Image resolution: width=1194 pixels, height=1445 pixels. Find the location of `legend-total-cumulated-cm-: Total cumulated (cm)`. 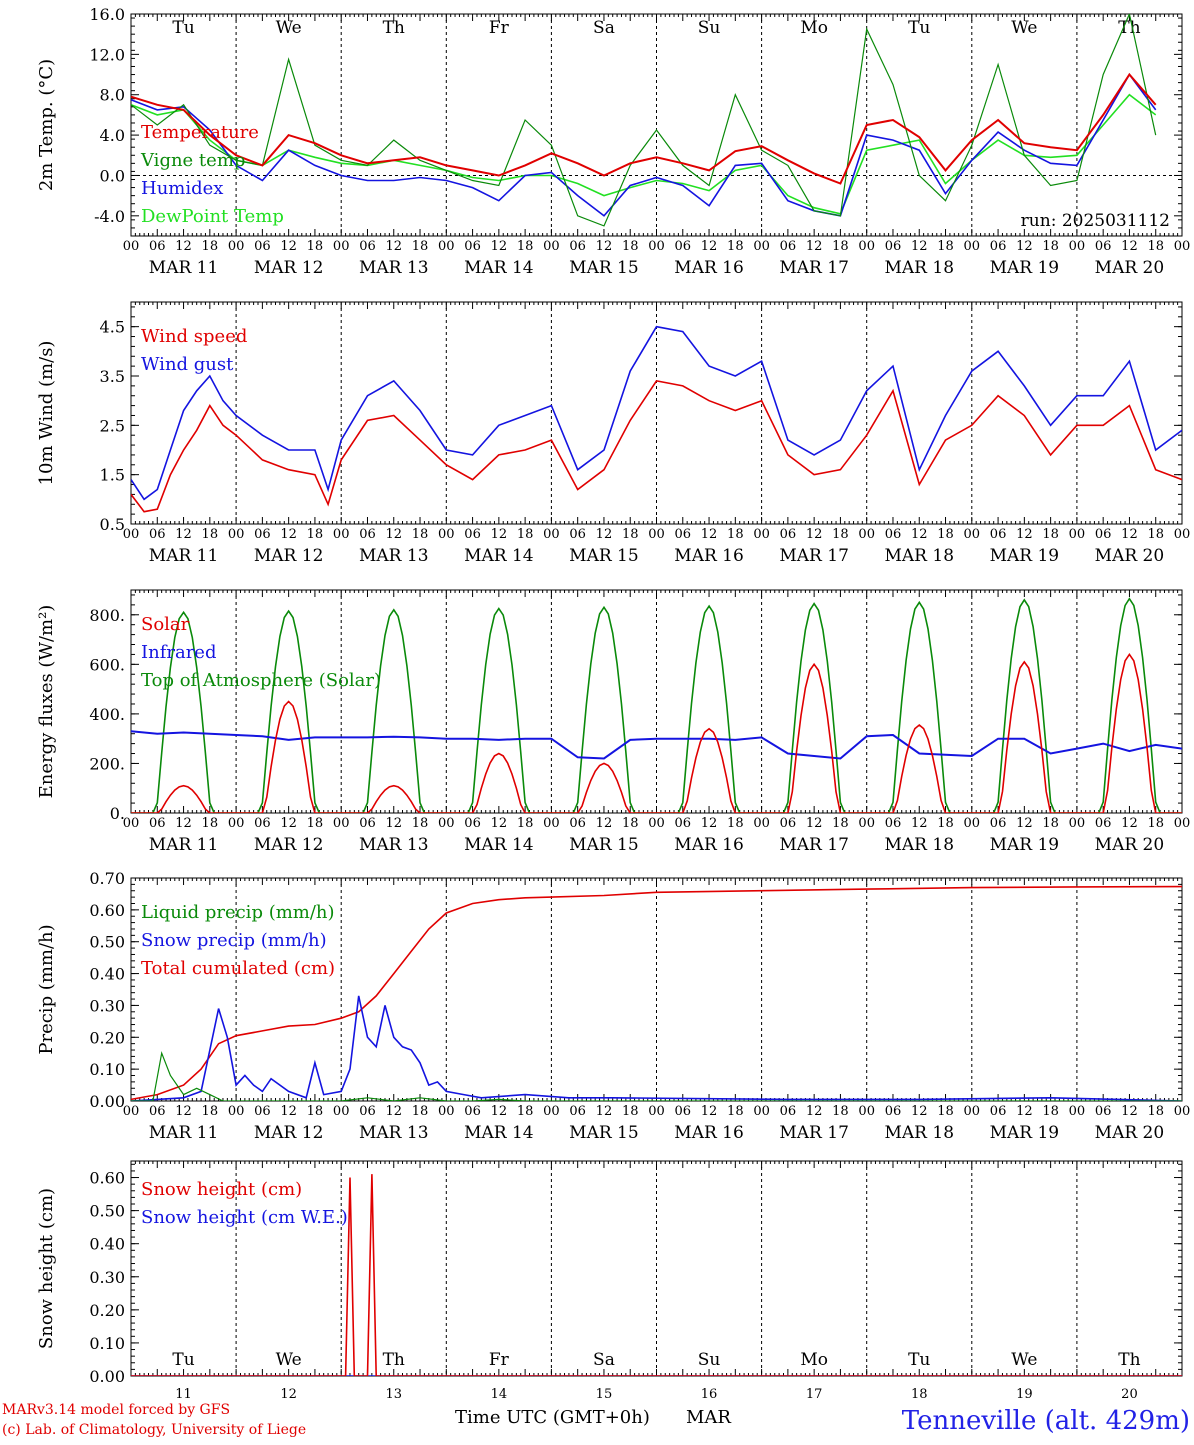

legend-total-cumulated-cm-: Total cumulated (cm) is located at coordinates (238, 968).